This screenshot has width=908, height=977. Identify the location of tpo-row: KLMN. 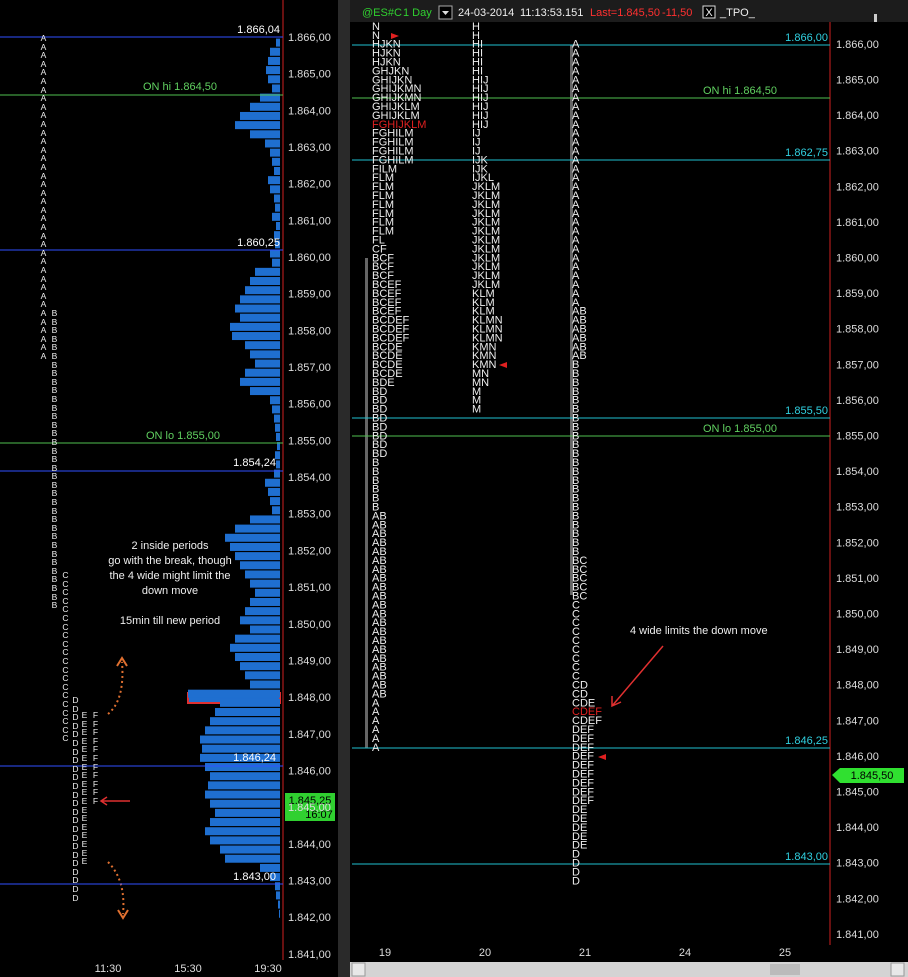
(487, 321).